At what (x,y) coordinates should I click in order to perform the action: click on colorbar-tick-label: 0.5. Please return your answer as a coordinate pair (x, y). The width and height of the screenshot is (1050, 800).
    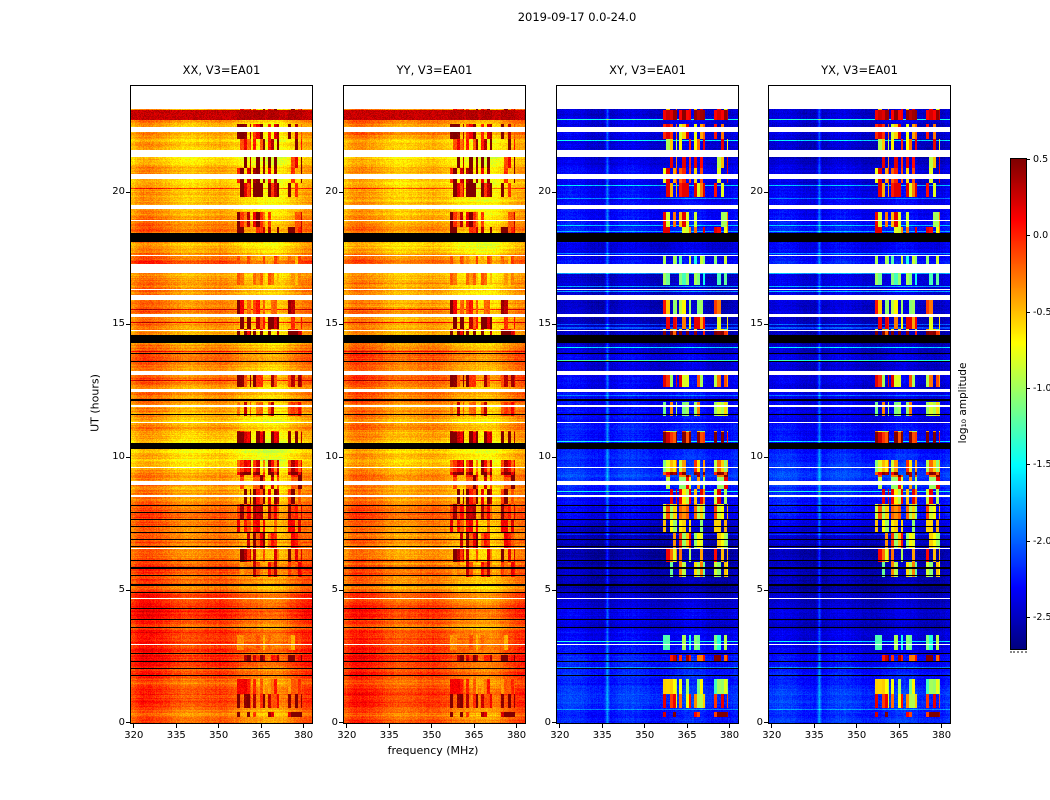
    Looking at the image, I should click on (1041, 160).